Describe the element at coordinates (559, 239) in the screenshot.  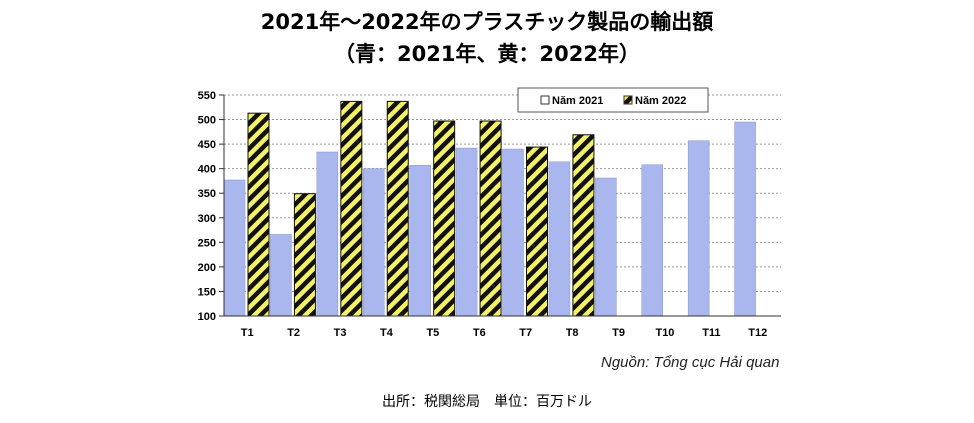
I see `bar-2021-T8` at that location.